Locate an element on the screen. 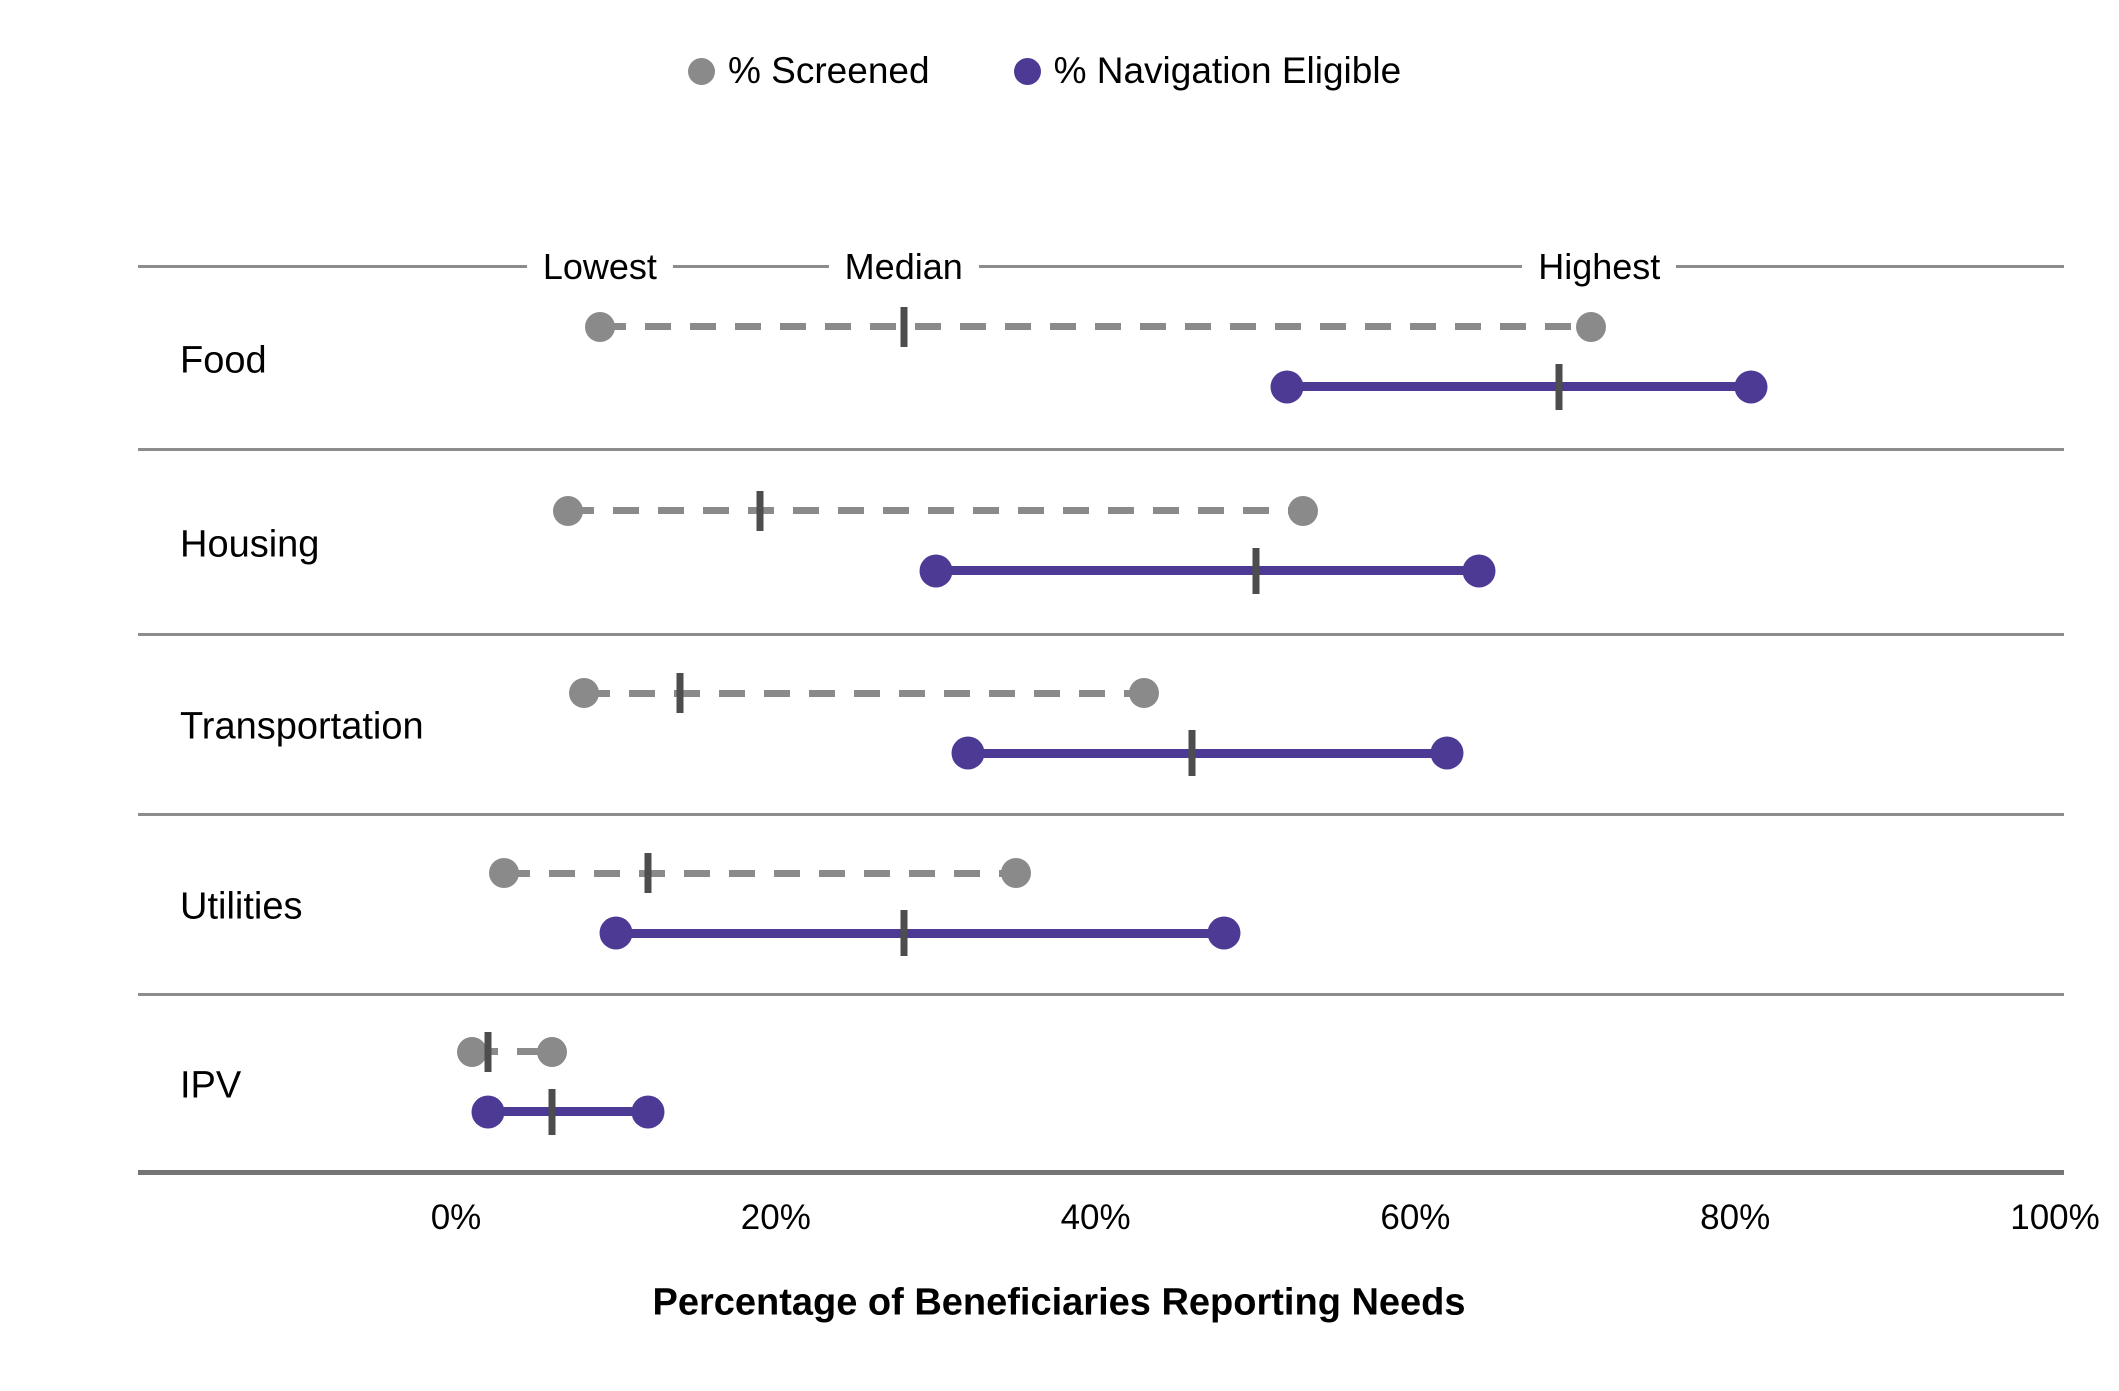 This screenshot has height=1391, width=2119. range-line-housing-navigation-eligible is located at coordinates (1207, 570).